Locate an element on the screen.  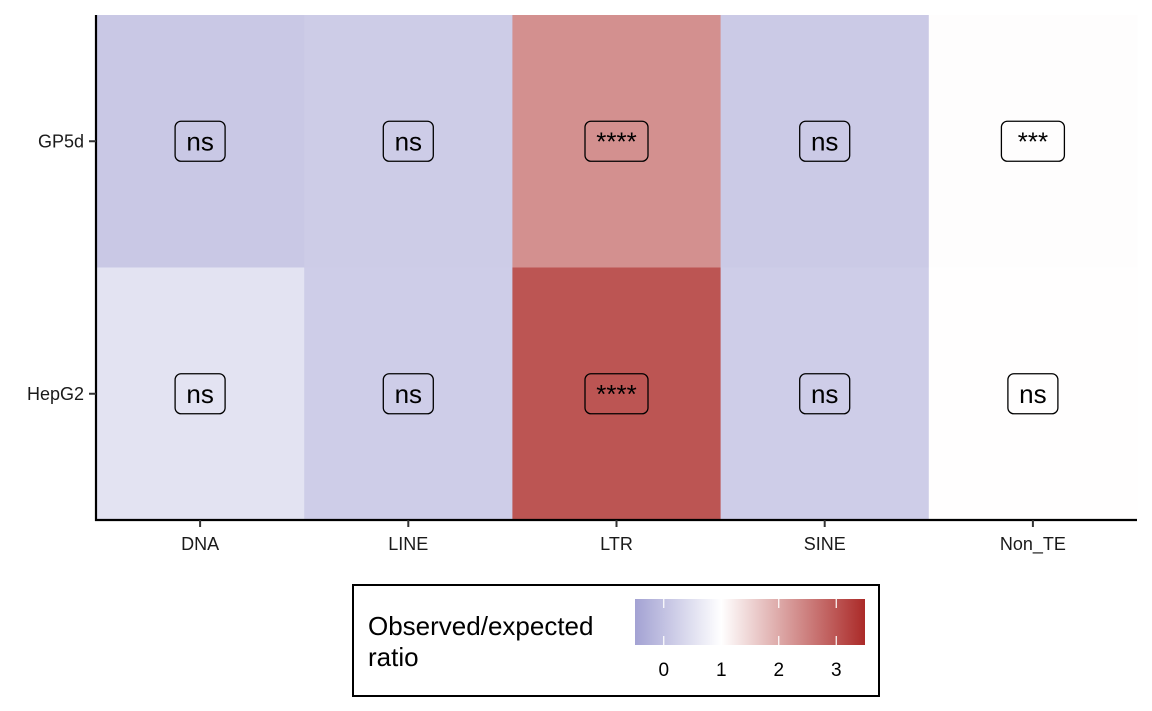
y-tick-label-hepg2: HepG2 is located at coordinates (55, 394).